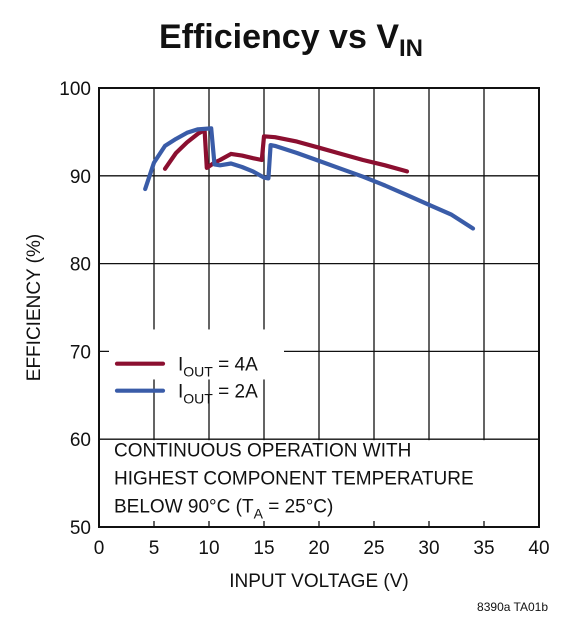 This screenshot has width=582, height=630. Describe the element at coordinates (75, 89) in the screenshot. I see `y-tick-label: 100` at that location.